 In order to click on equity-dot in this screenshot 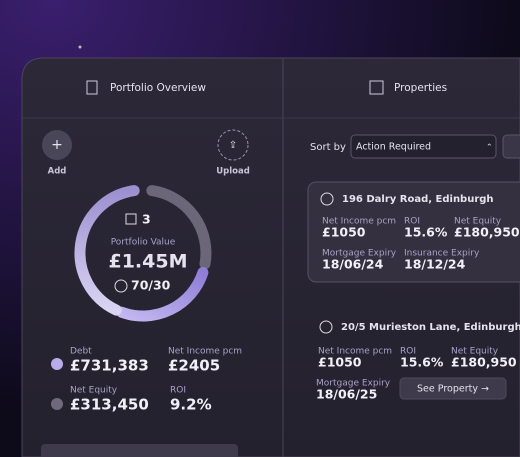, I will do `click(57, 404)`.